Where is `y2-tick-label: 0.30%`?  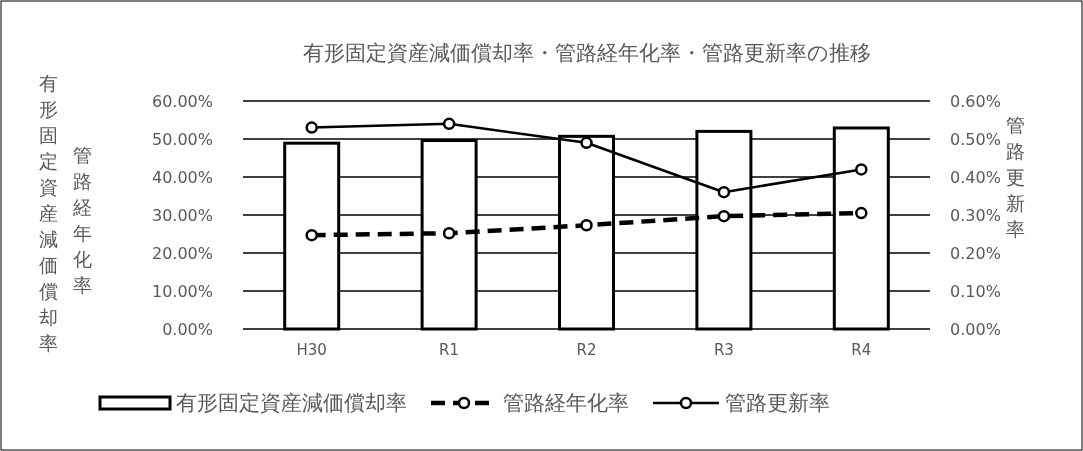 y2-tick-label: 0.30% is located at coordinates (975, 215).